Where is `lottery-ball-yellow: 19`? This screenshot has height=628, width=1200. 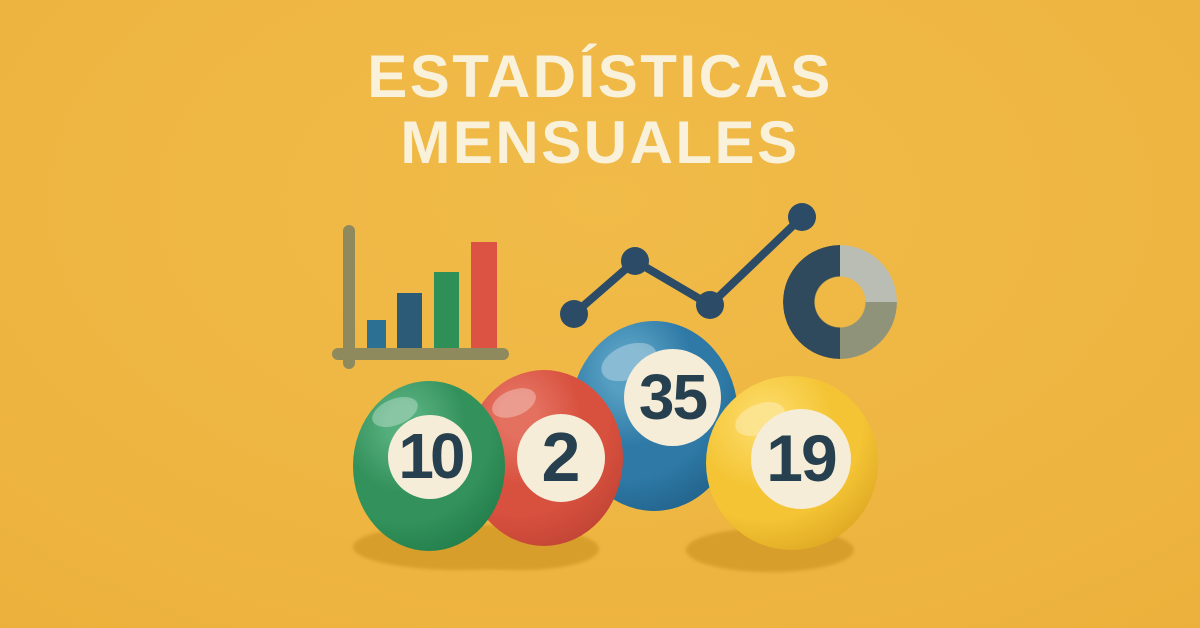
lottery-ball-yellow: 19 is located at coordinates (792, 463).